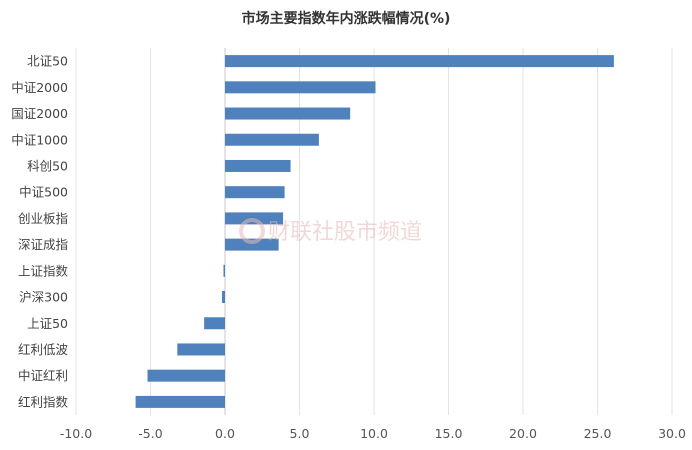 The width and height of the screenshot is (692, 450). What do you see at coordinates (225, 433) in the screenshot?
I see `x-tick-label: 0.0` at bounding box center [225, 433].